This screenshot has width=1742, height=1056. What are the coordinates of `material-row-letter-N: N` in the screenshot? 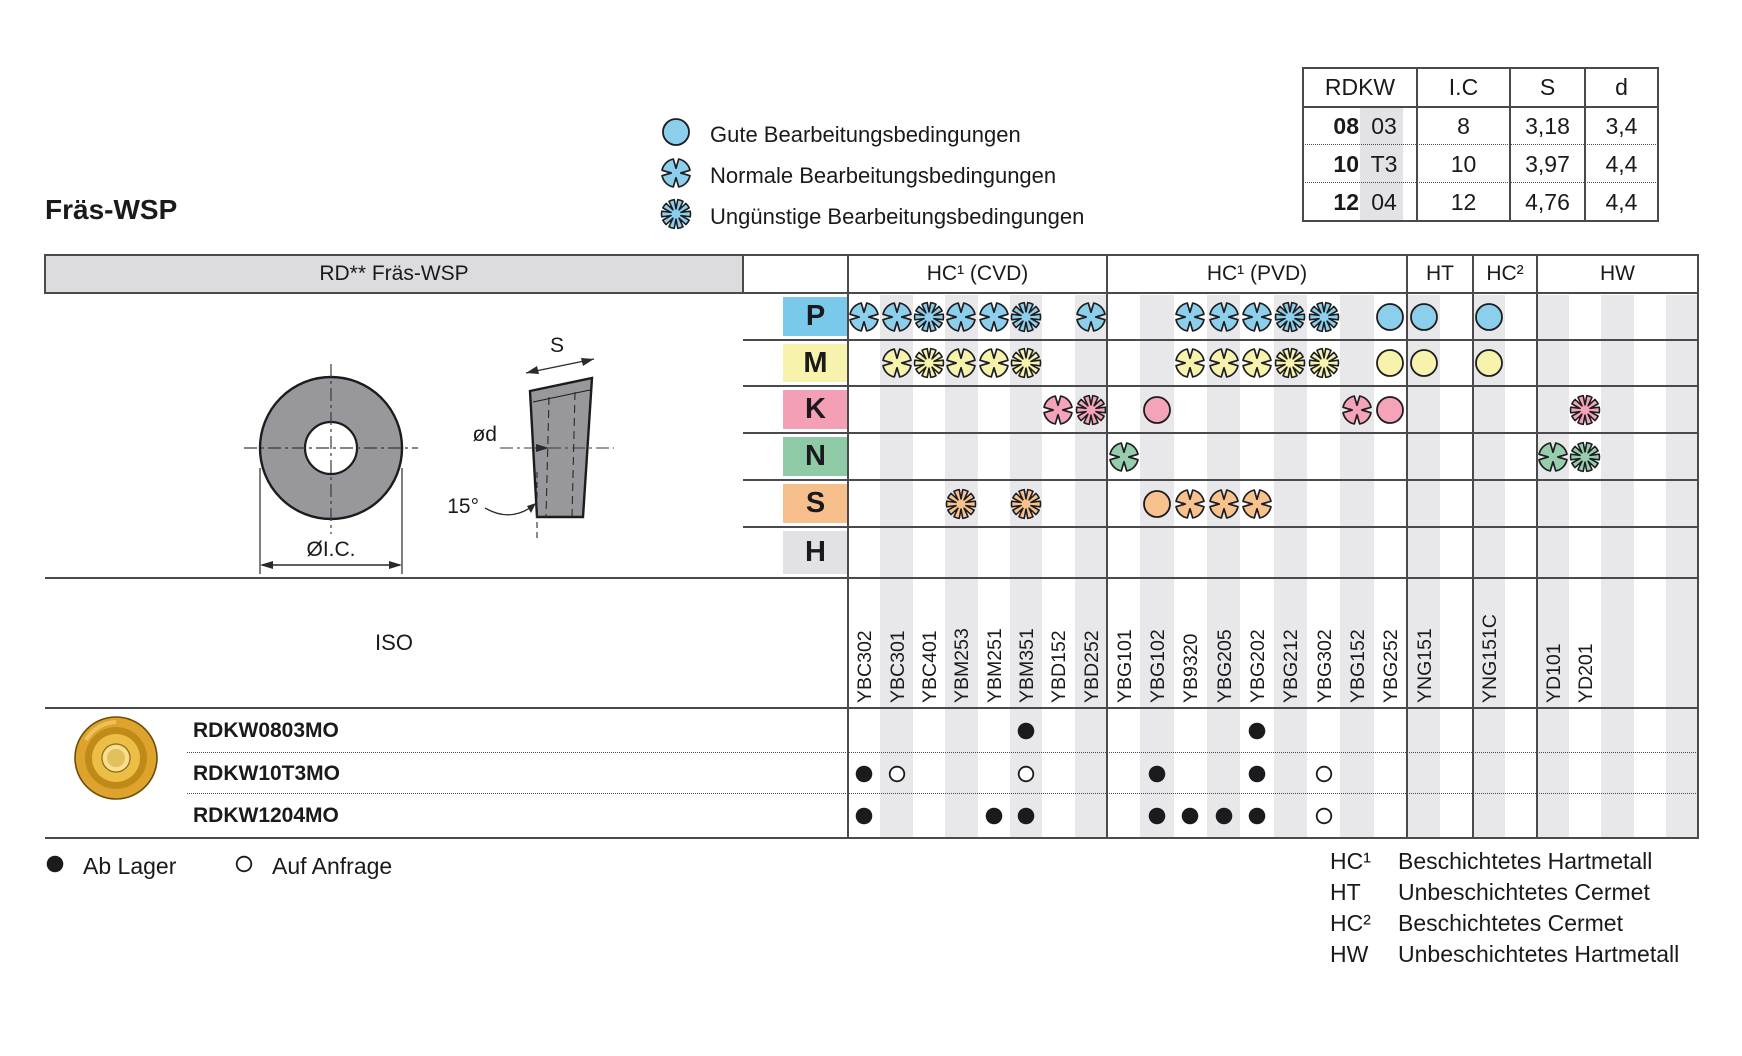 It's located at (815, 456).